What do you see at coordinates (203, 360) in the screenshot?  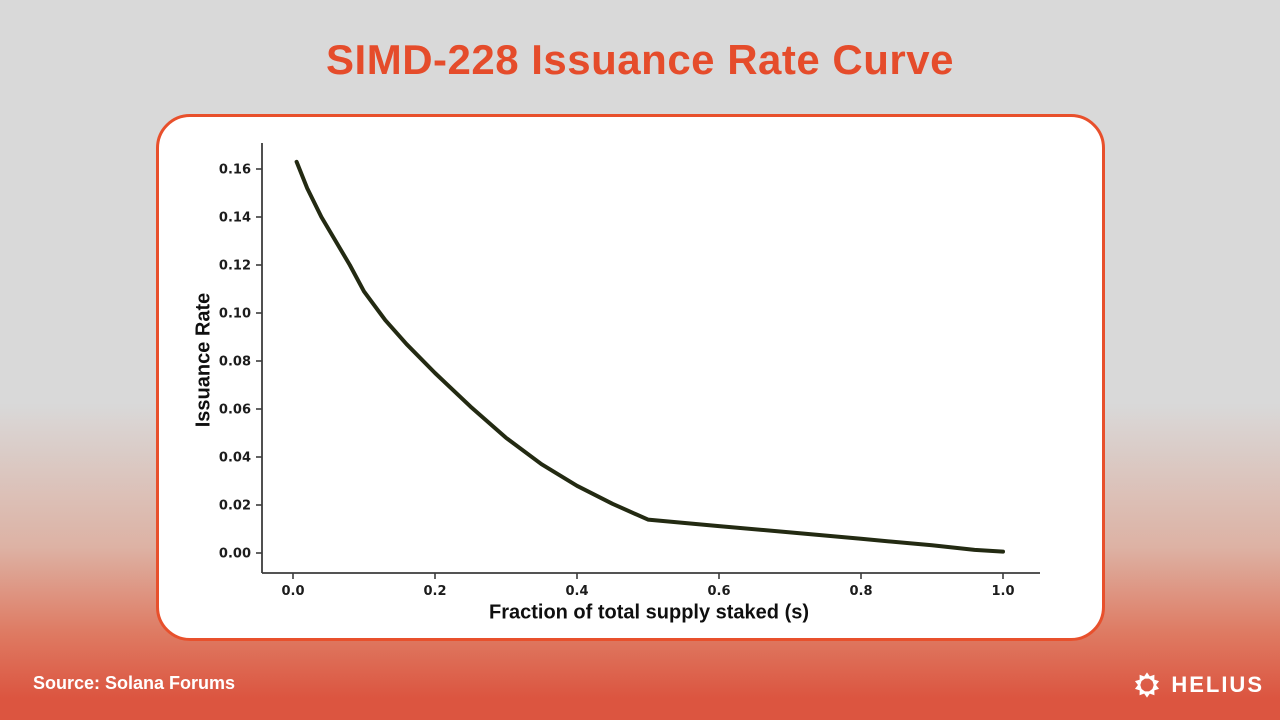 I see `y-axis-label: Issuance Rate` at bounding box center [203, 360].